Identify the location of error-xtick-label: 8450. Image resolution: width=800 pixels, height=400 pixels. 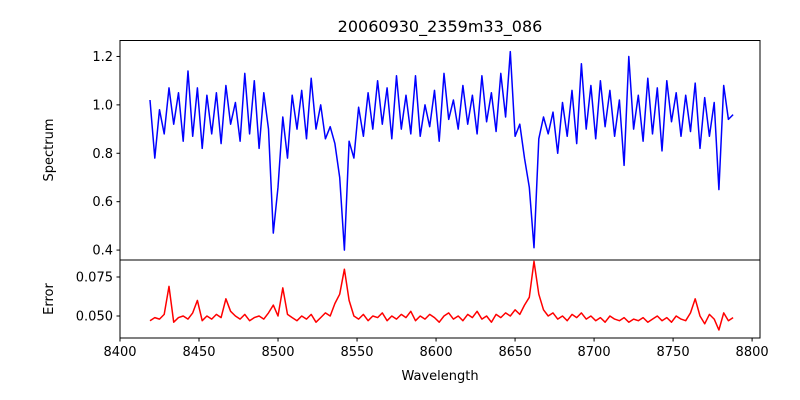
(198, 352).